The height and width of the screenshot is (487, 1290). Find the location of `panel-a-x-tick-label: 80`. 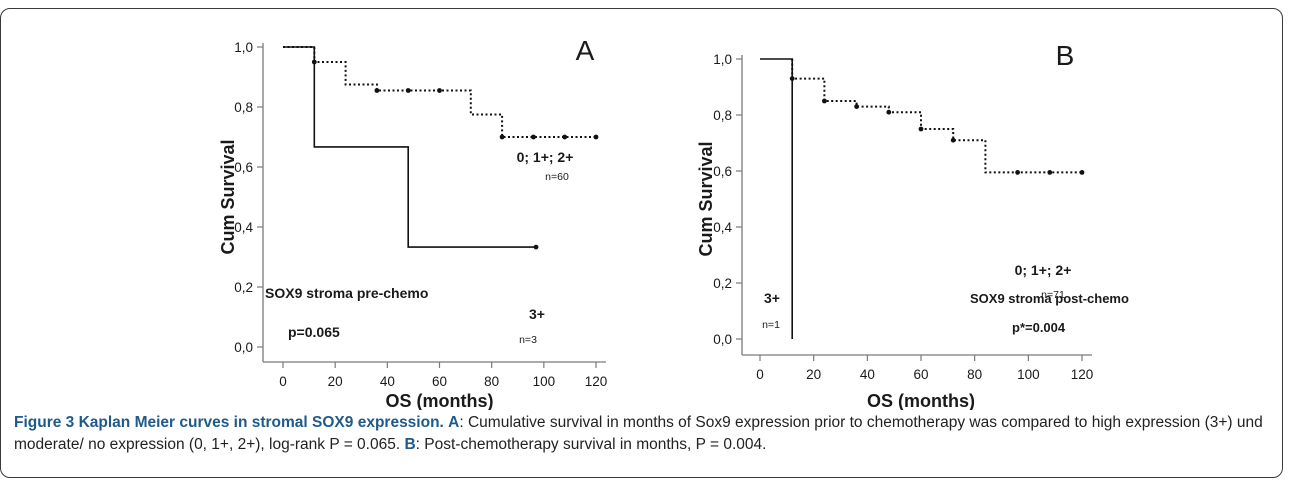

panel-a-x-tick-label: 80 is located at coordinates (491, 381).